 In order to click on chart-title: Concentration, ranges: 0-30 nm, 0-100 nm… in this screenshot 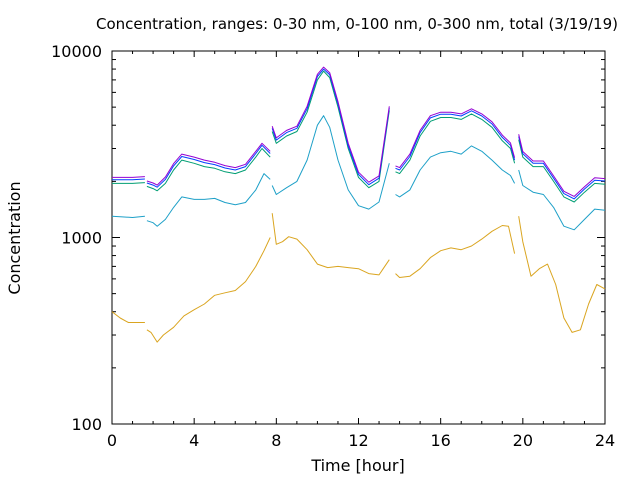, I will do `click(357, 24)`.